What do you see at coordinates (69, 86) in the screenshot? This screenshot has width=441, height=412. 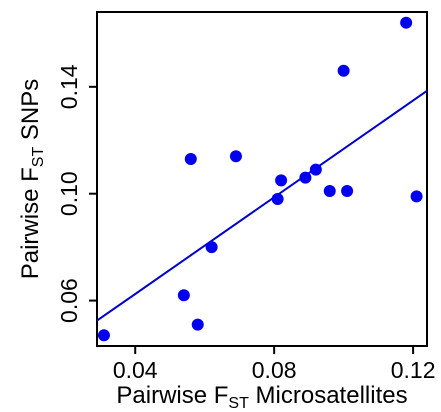 I see `y-tick-label: 0.14` at bounding box center [69, 86].